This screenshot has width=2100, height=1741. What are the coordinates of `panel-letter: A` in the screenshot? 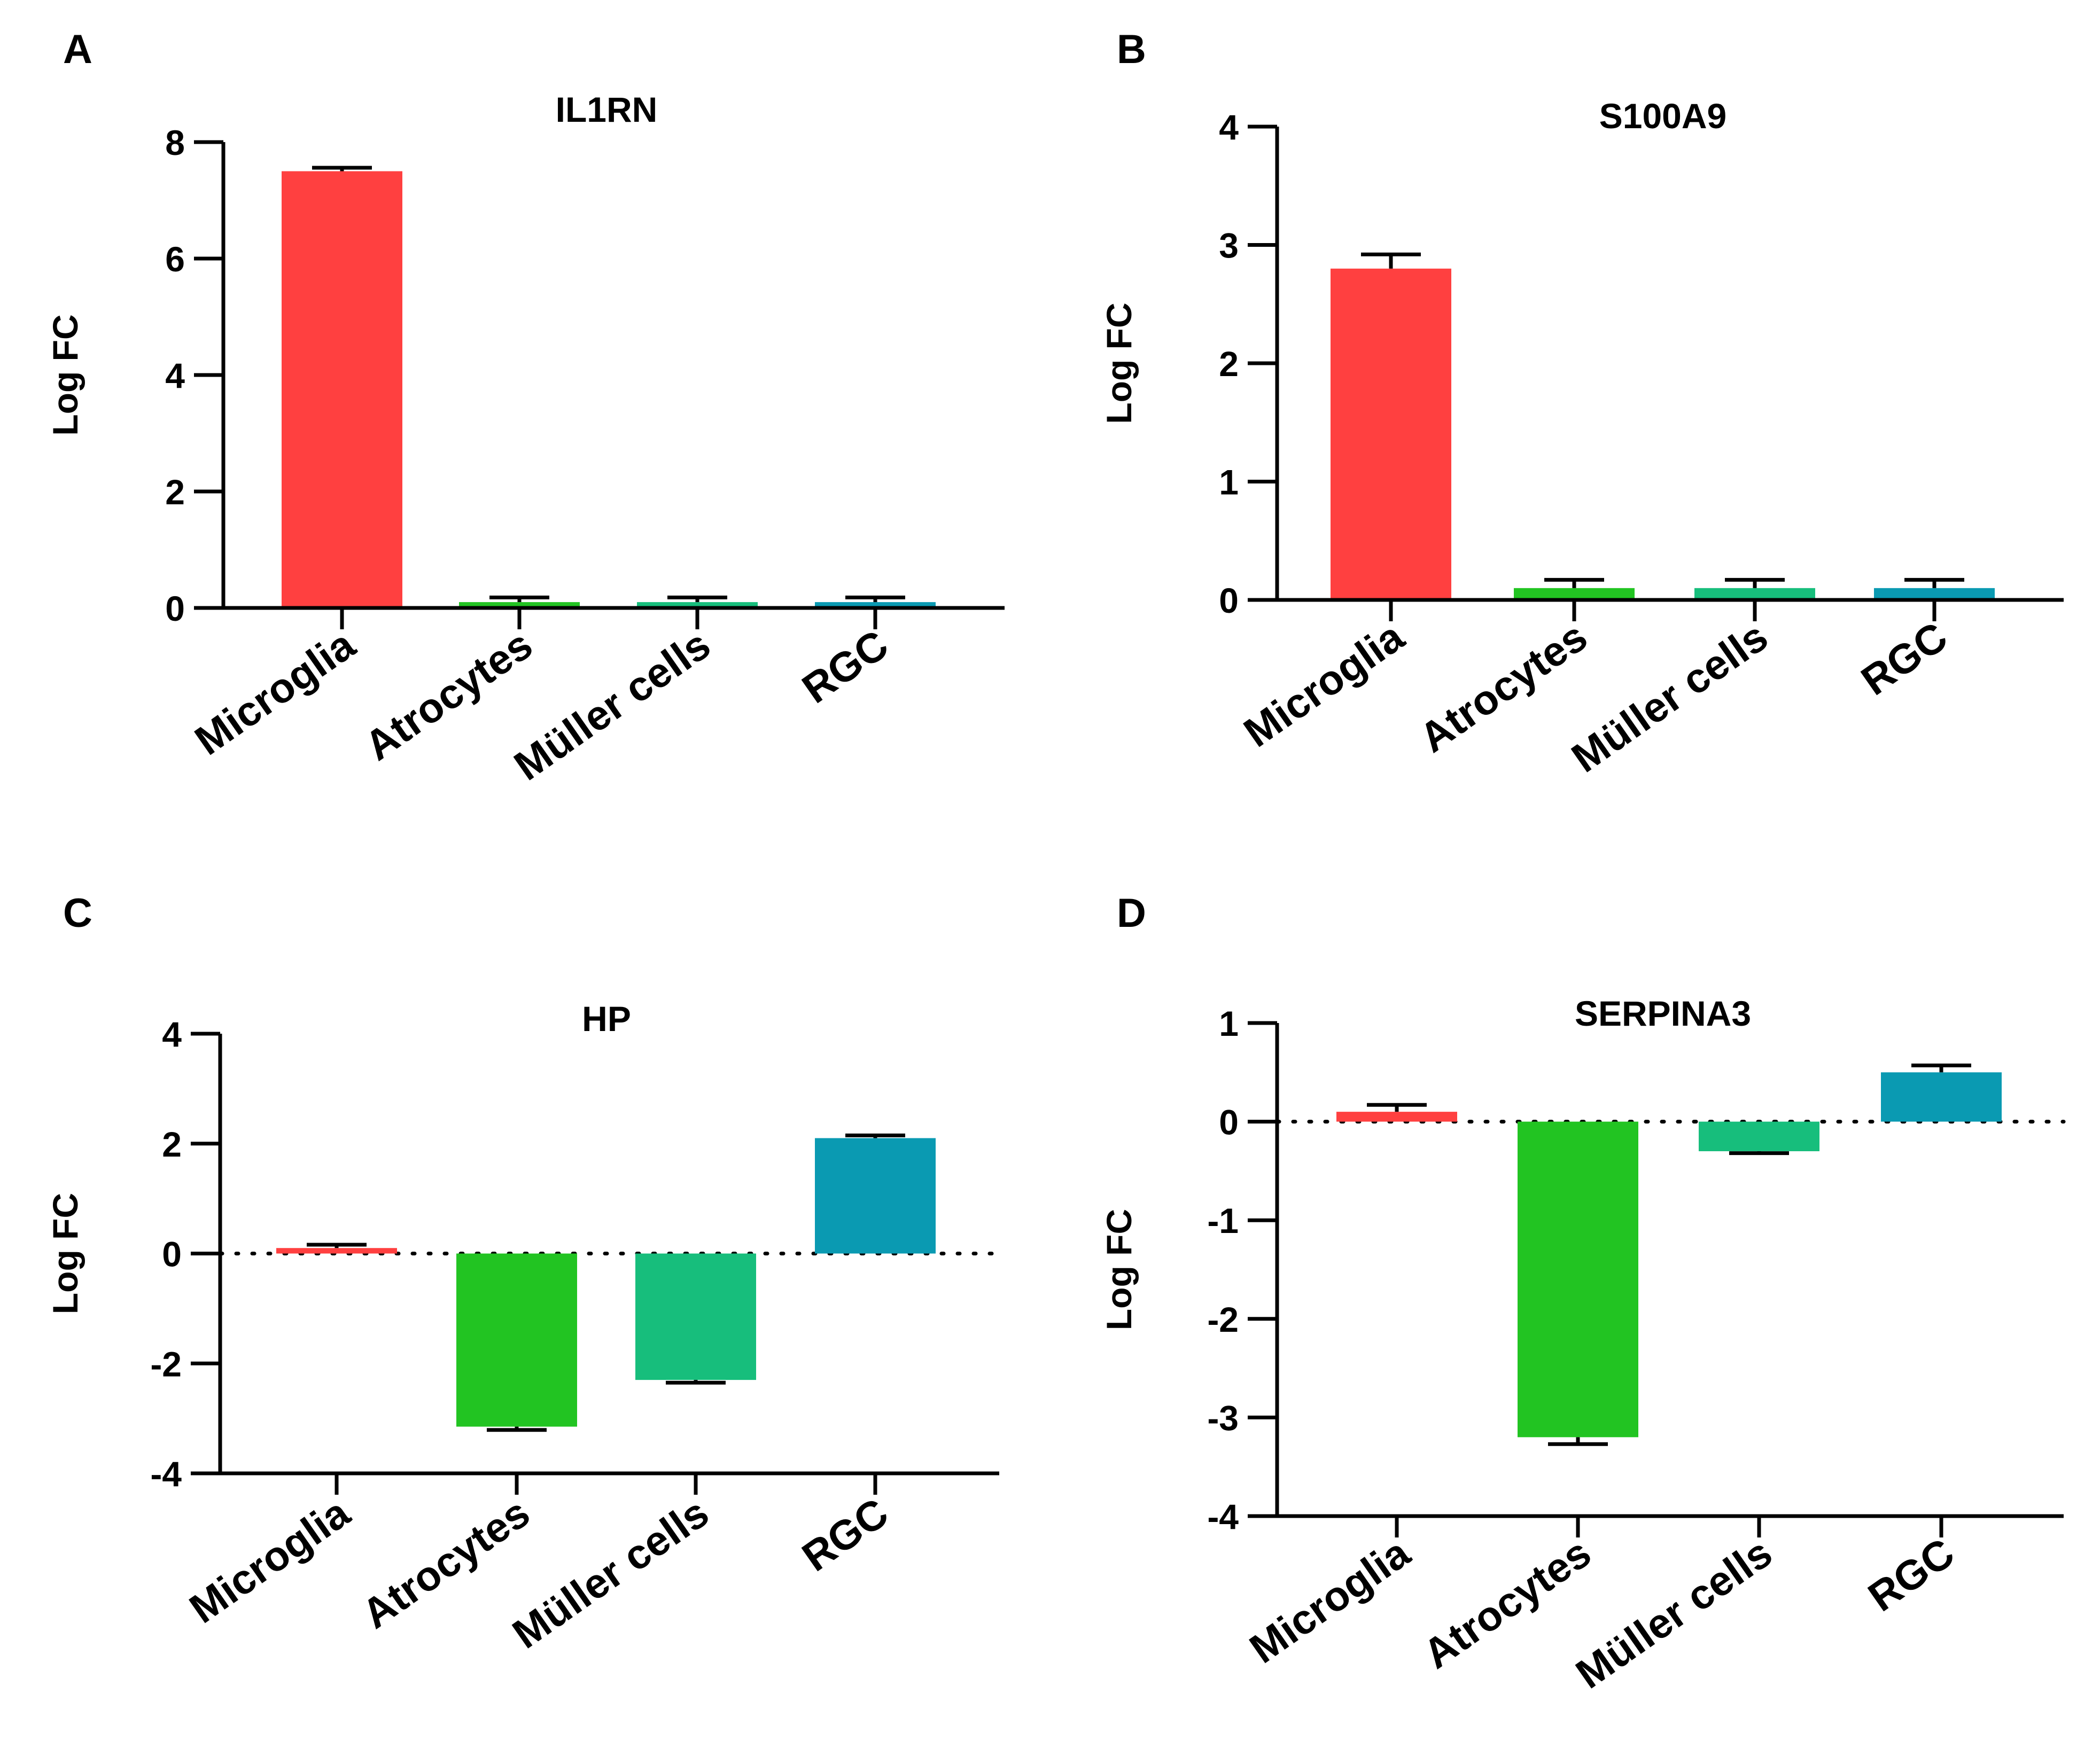 It's located at (77, 49).